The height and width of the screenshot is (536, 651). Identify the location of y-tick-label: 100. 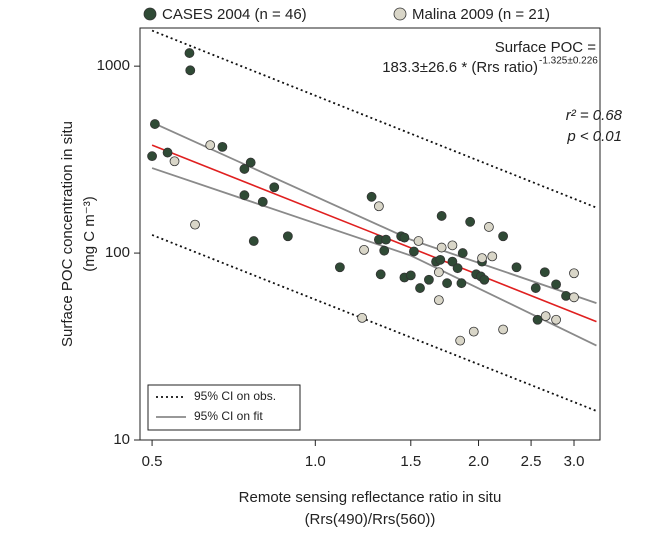
(117, 252).